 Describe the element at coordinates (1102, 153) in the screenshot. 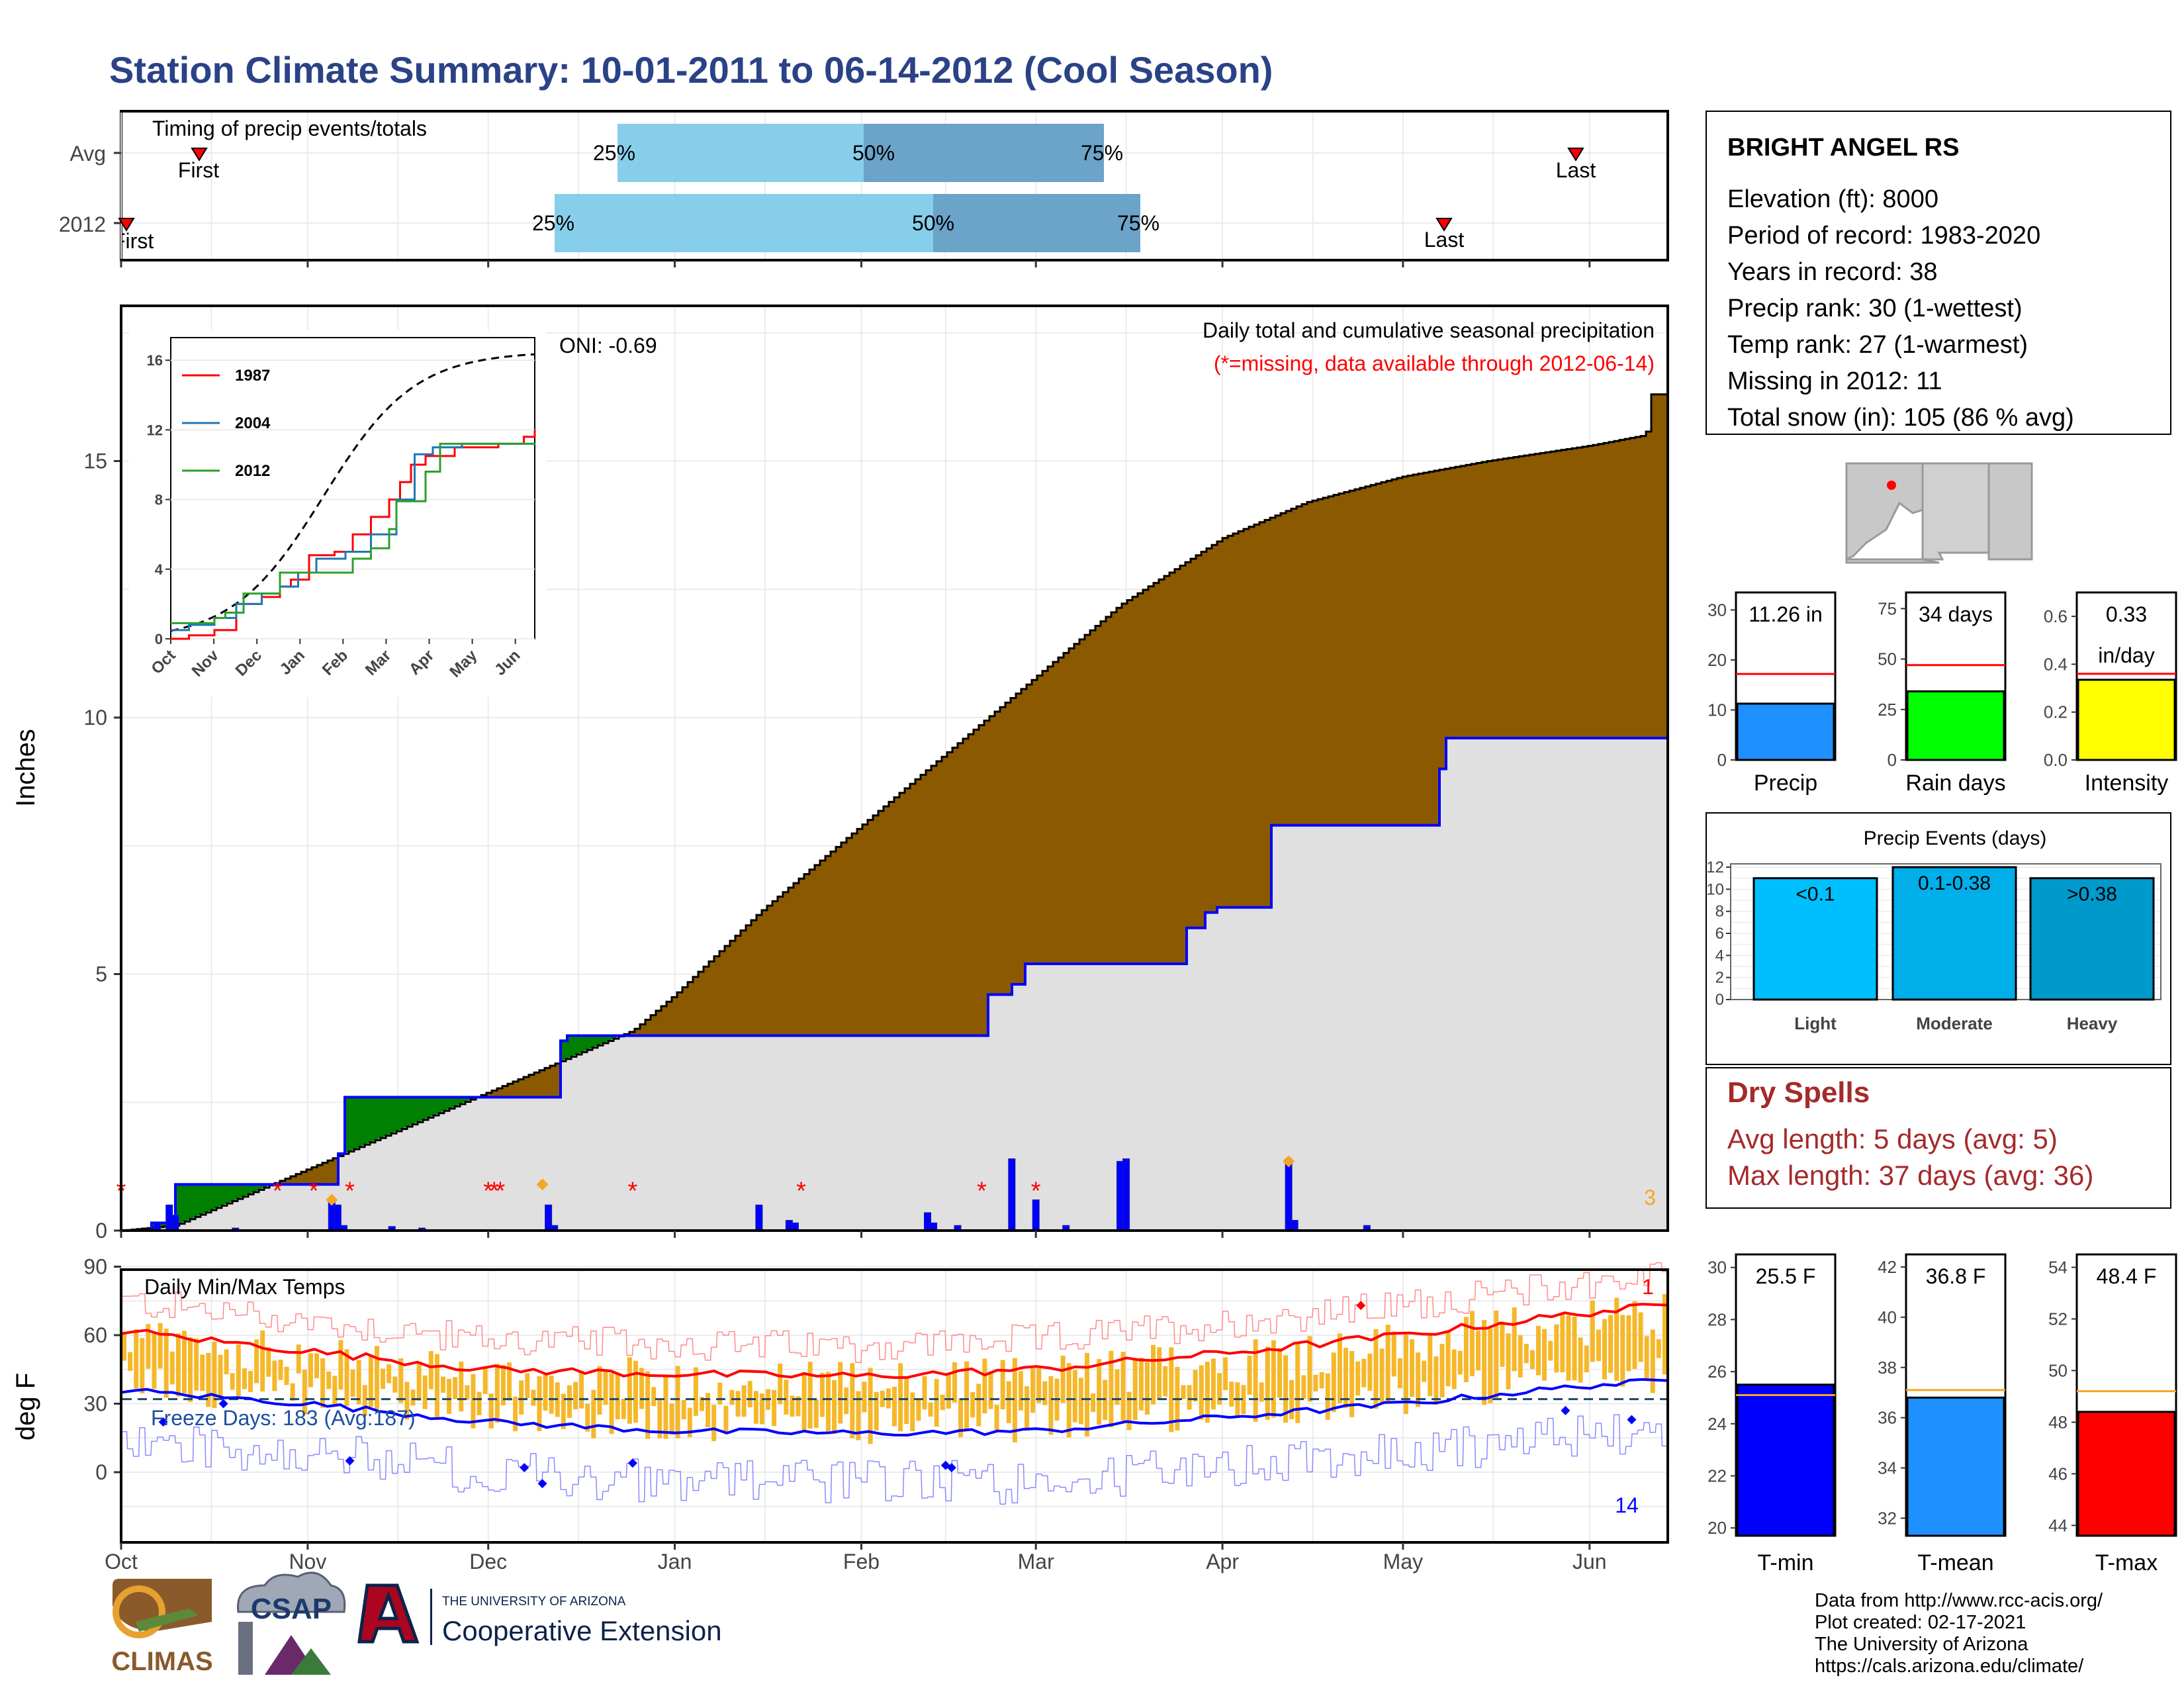

I see `timing-avg-75: 75%` at that location.